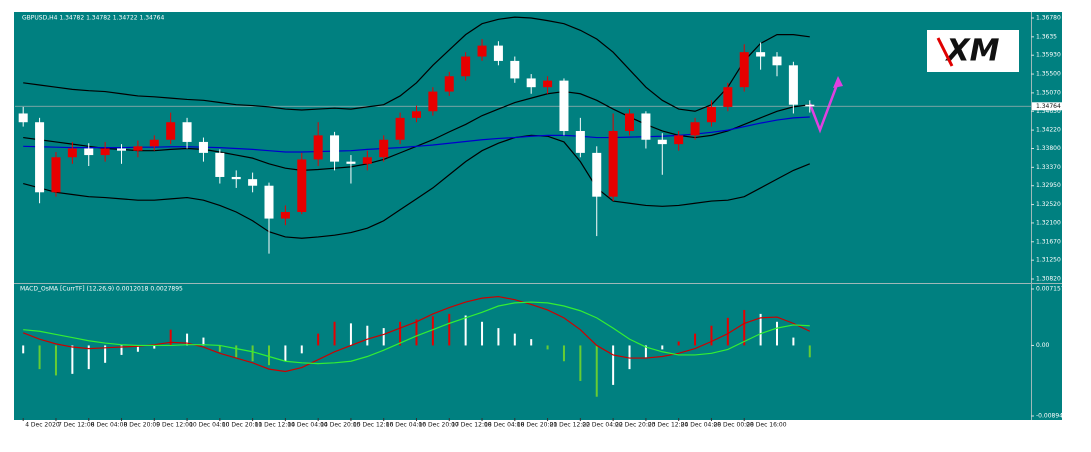 The image size is (1091, 452). Describe the element at coordinates (1048, 92) in the screenshot. I see `y-tick-label: 1.35070` at that location.